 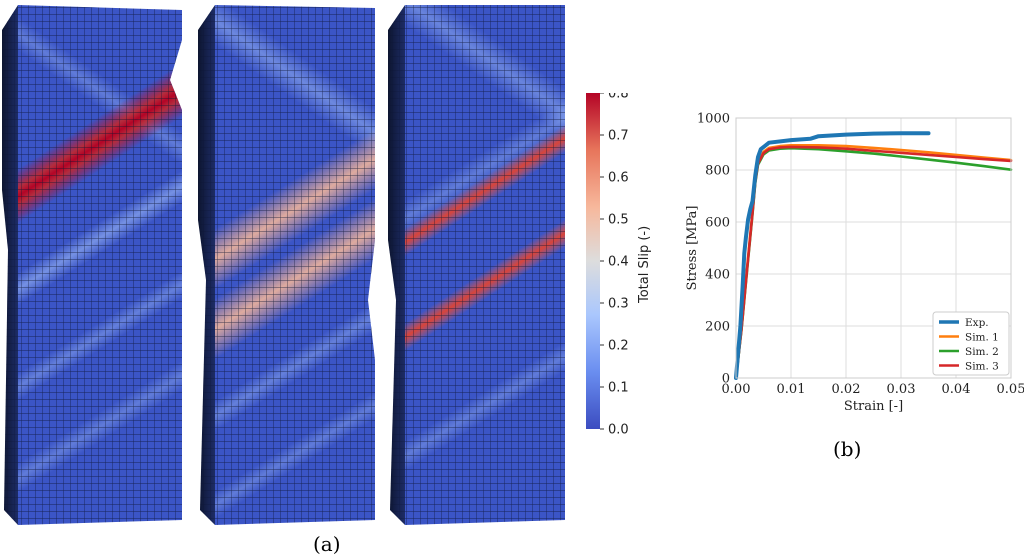 What do you see at coordinates (717, 171) in the screenshot?
I see `y-tick-label: 800` at bounding box center [717, 171].